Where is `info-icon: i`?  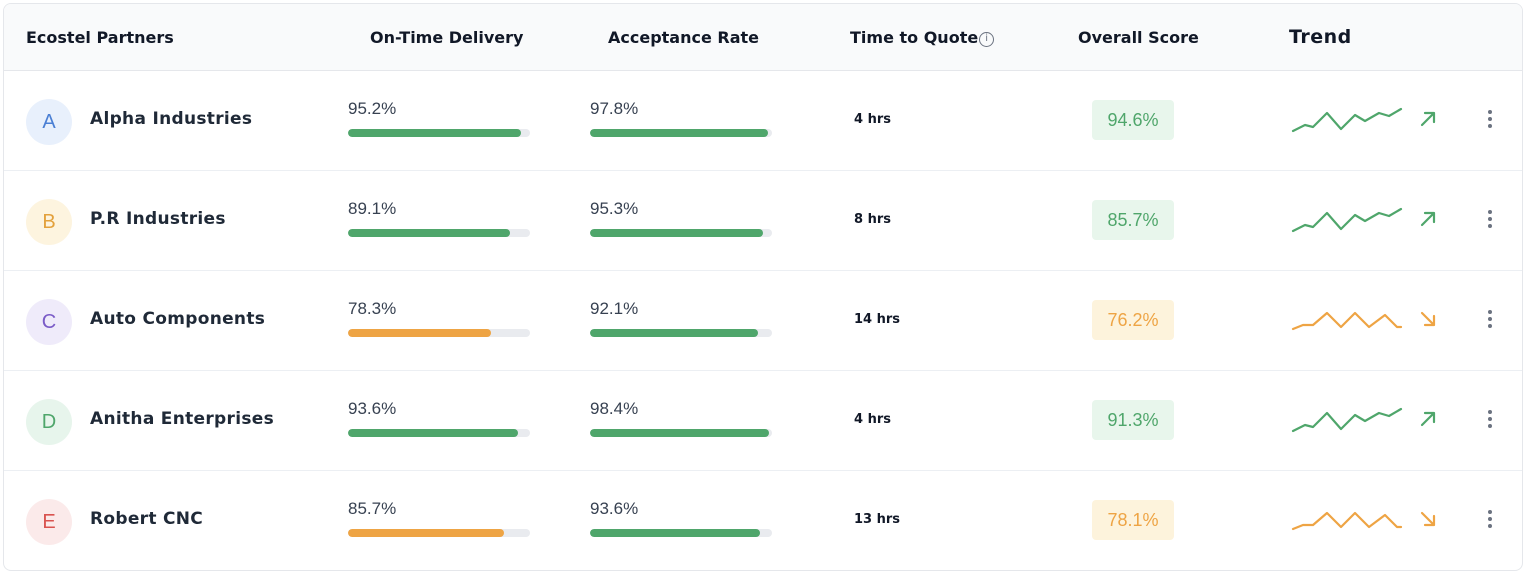
info-icon: i is located at coordinates (987, 39).